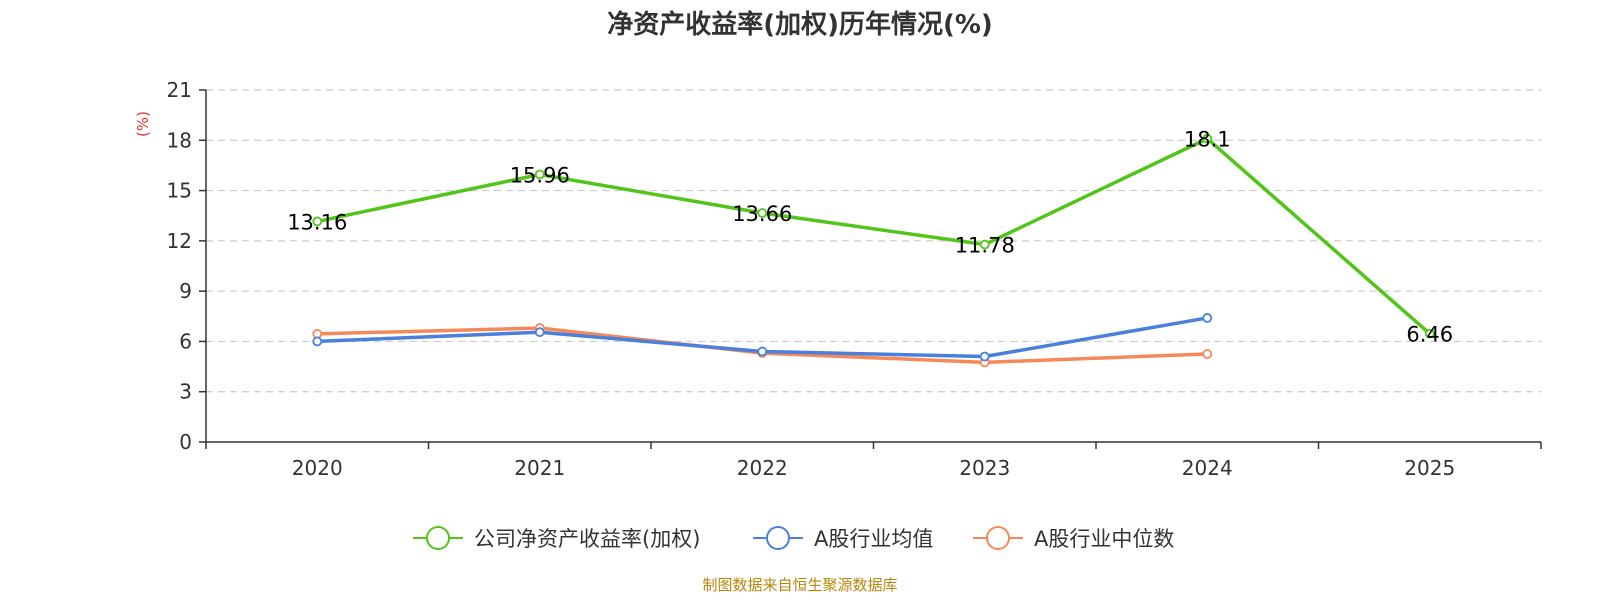 This screenshot has width=1600, height=600. I want to click on legend-item-0: 公司净资产收益率(加权), so click(556, 538).